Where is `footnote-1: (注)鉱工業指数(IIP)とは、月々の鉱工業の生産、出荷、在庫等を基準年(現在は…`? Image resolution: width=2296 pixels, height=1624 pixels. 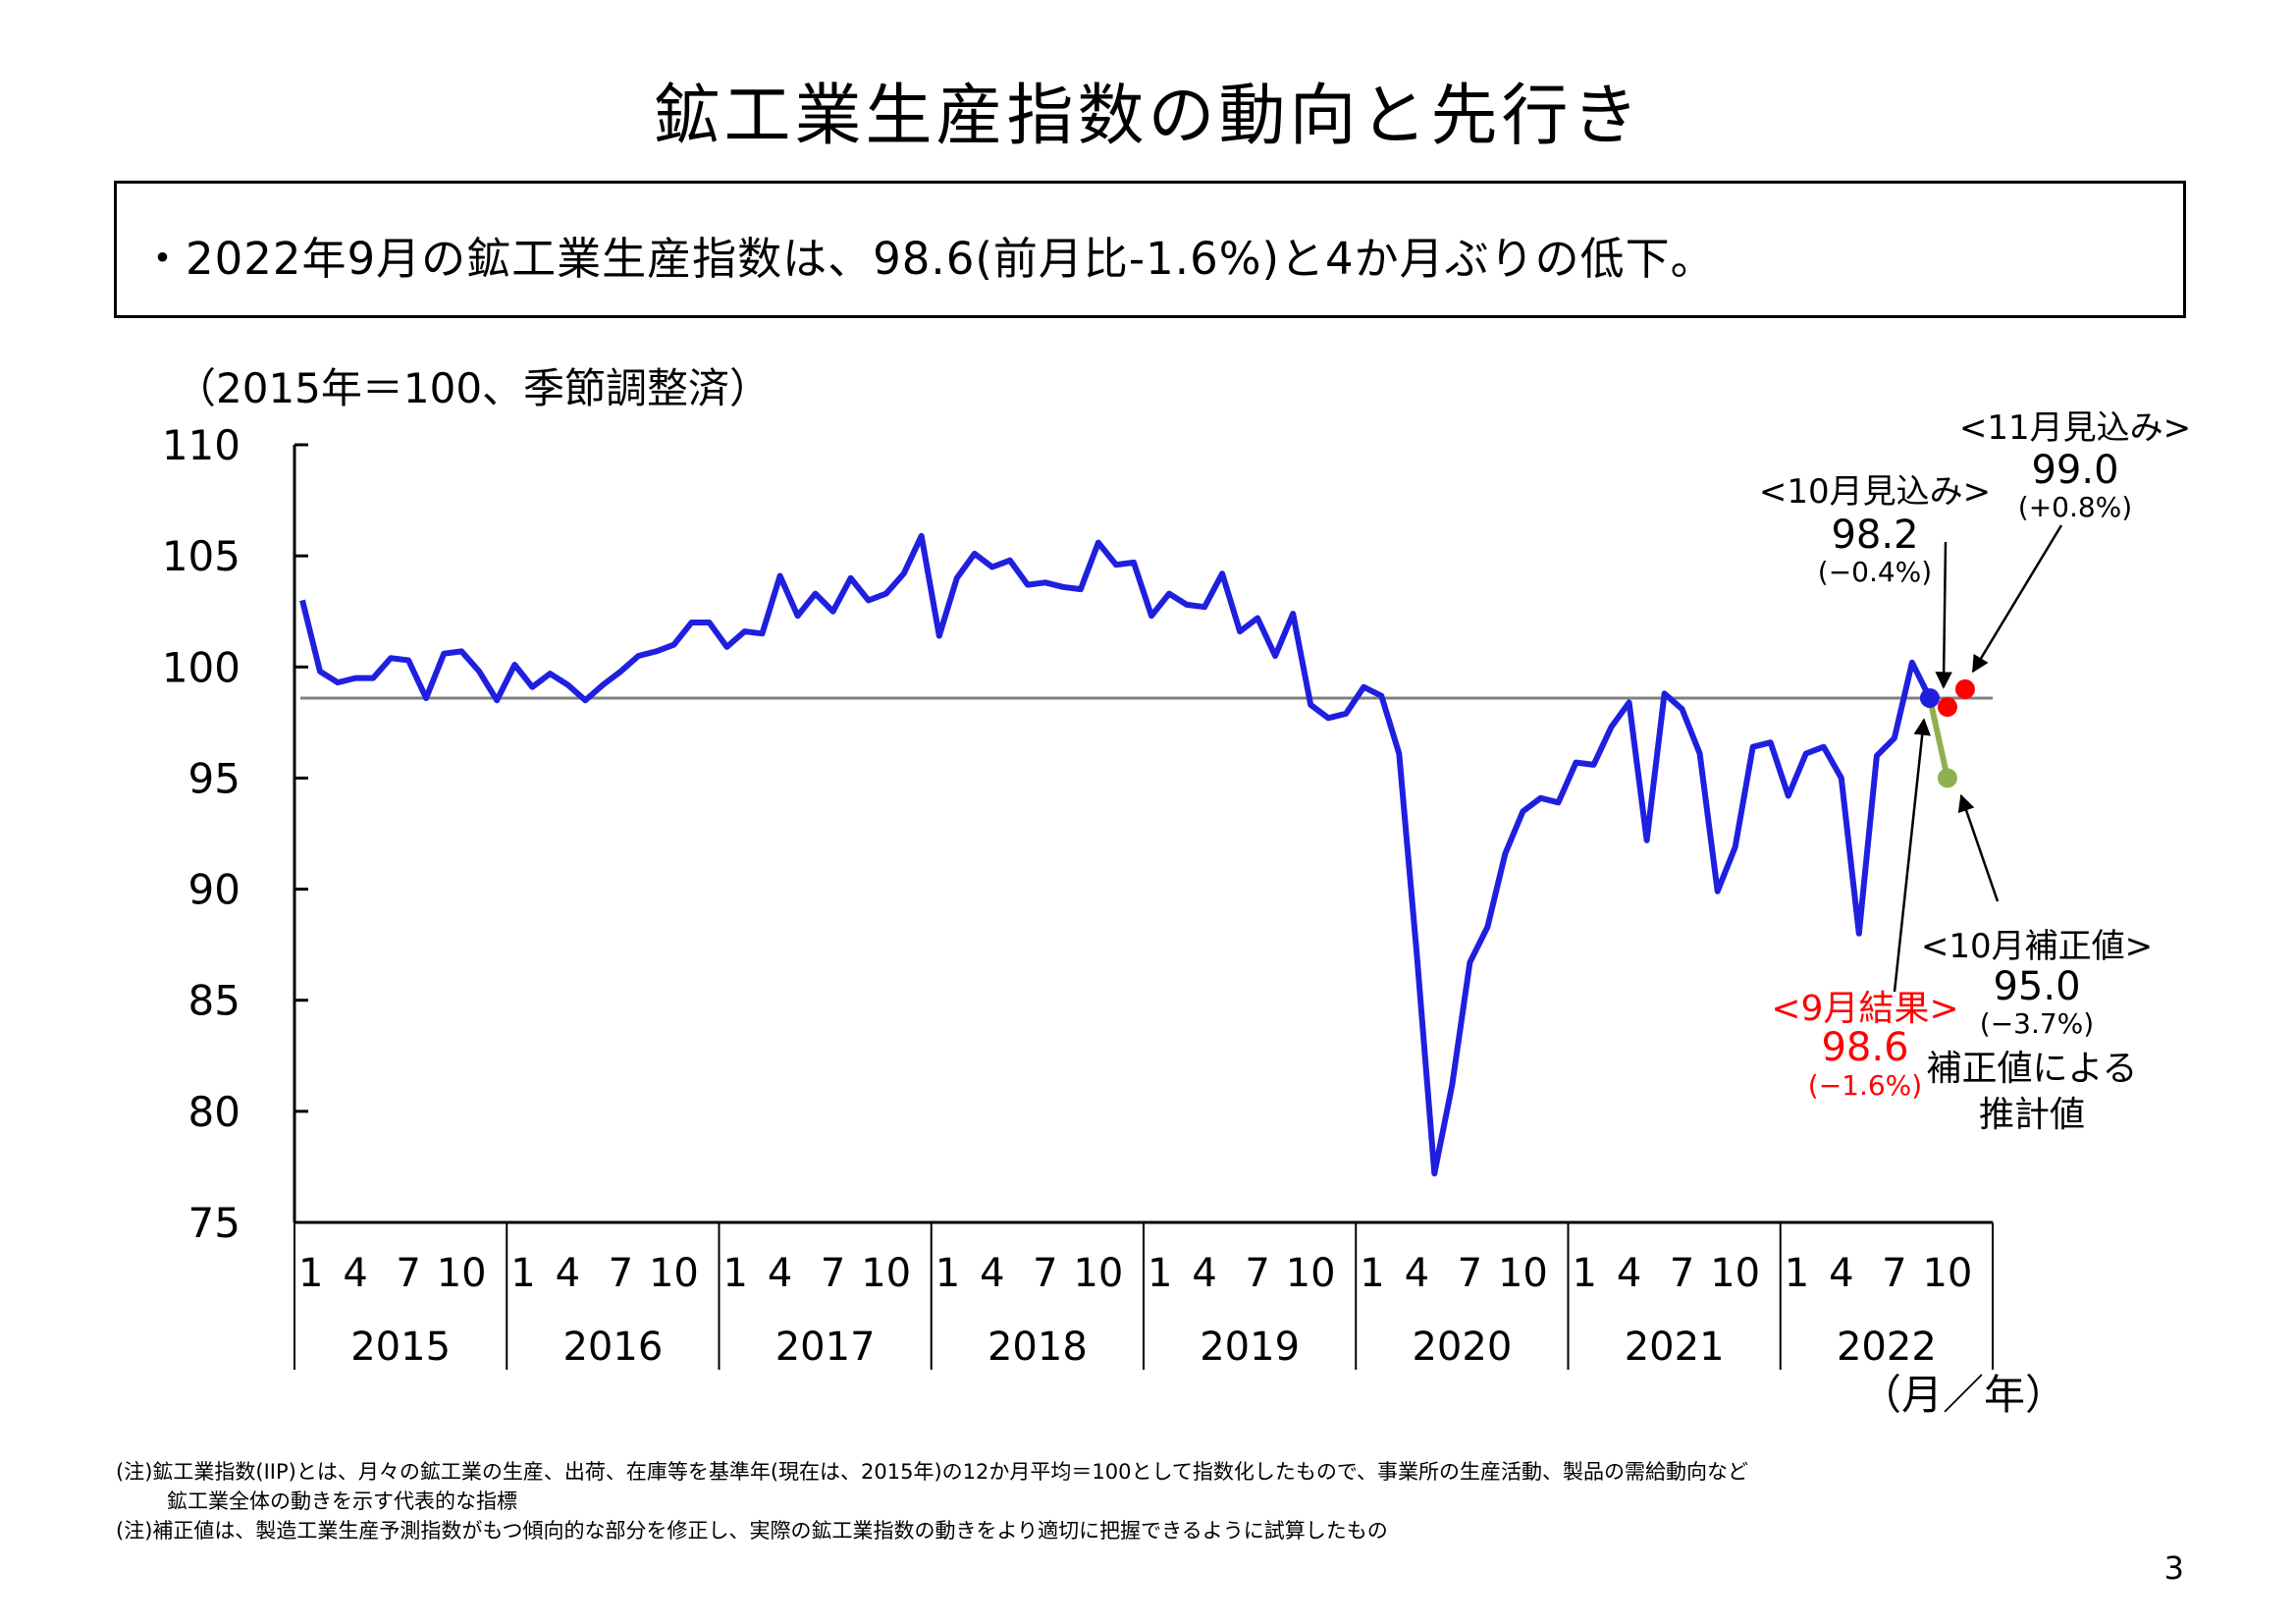 footnote-1: (注)鉱工業指数(IIP)とは、月々の鉱工業の生産、出荷、在庫等を基準年(現在は… is located at coordinates (932, 1472).